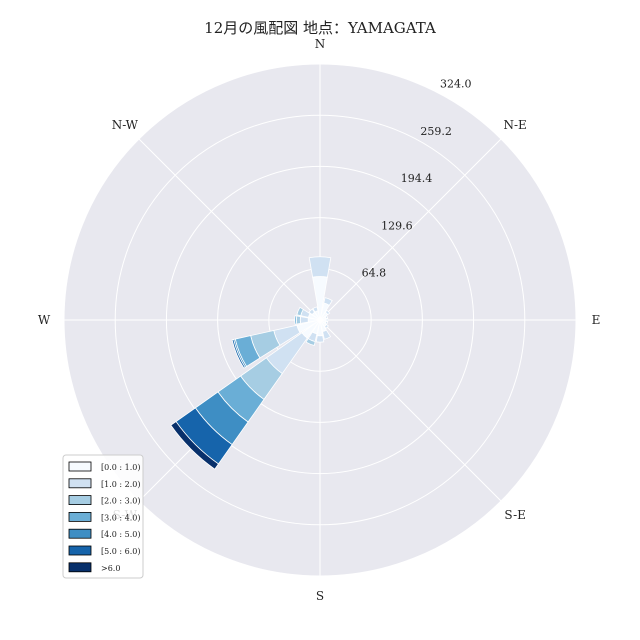  Describe the element at coordinates (320, 28) in the screenshot. I see `chart-title: 12月の風配図 地点：YAMAGATA` at that location.